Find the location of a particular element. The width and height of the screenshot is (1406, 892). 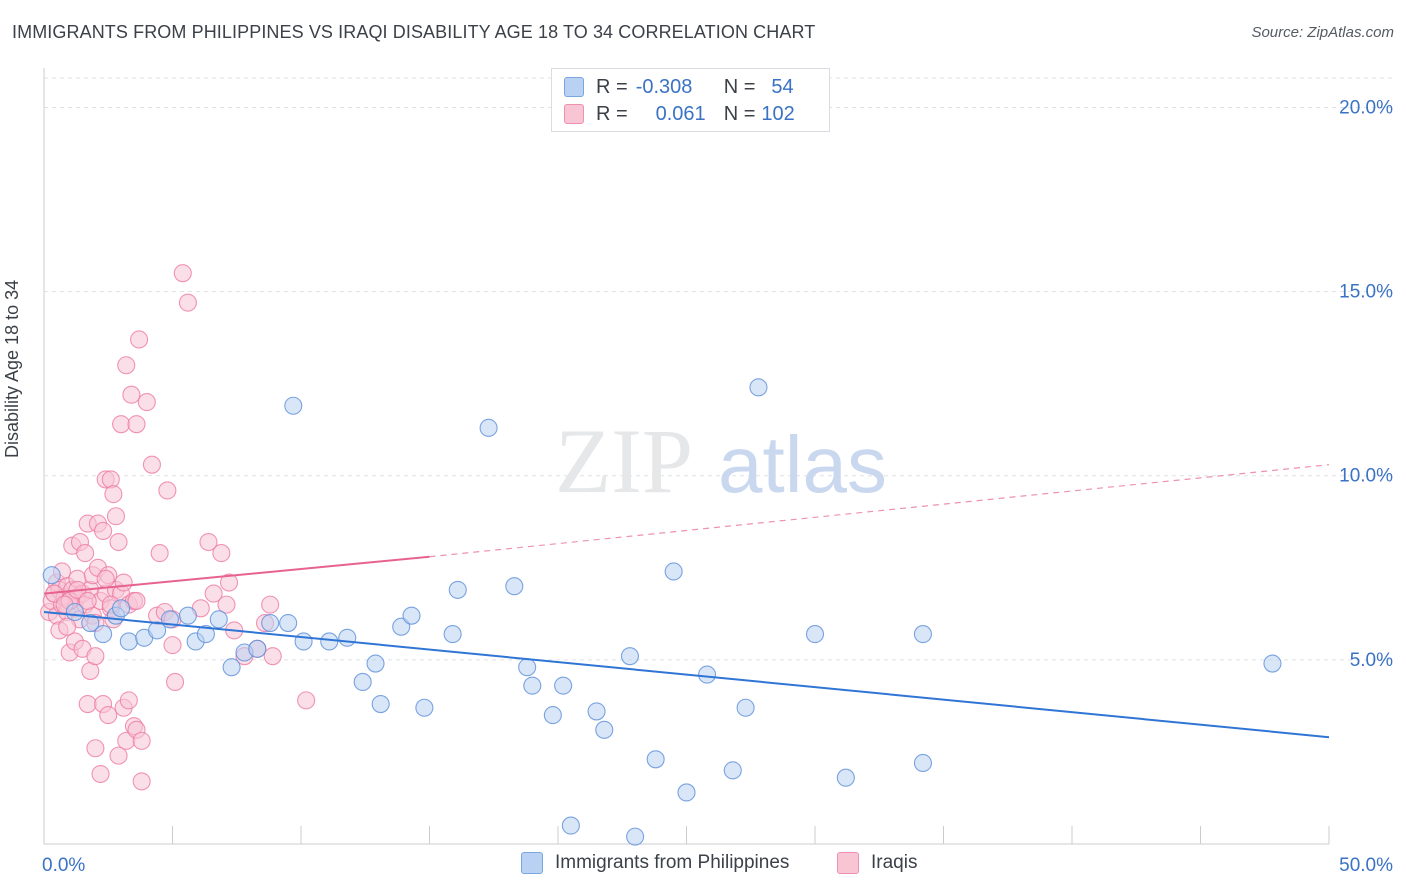

y-tick-label: 15.0% is located at coordinates (1366, 292).